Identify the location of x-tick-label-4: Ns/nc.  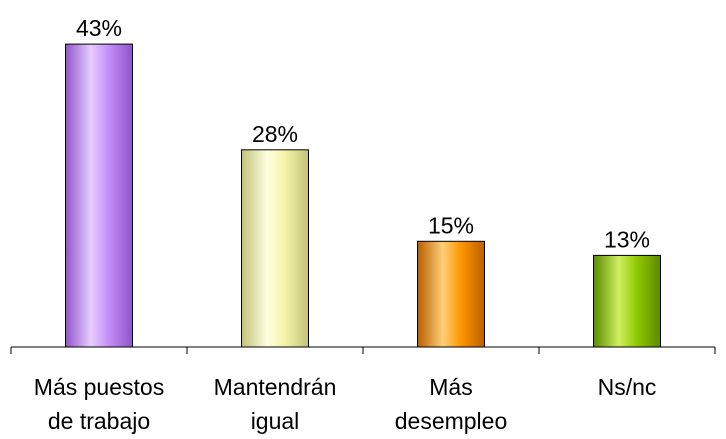
(627, 387).